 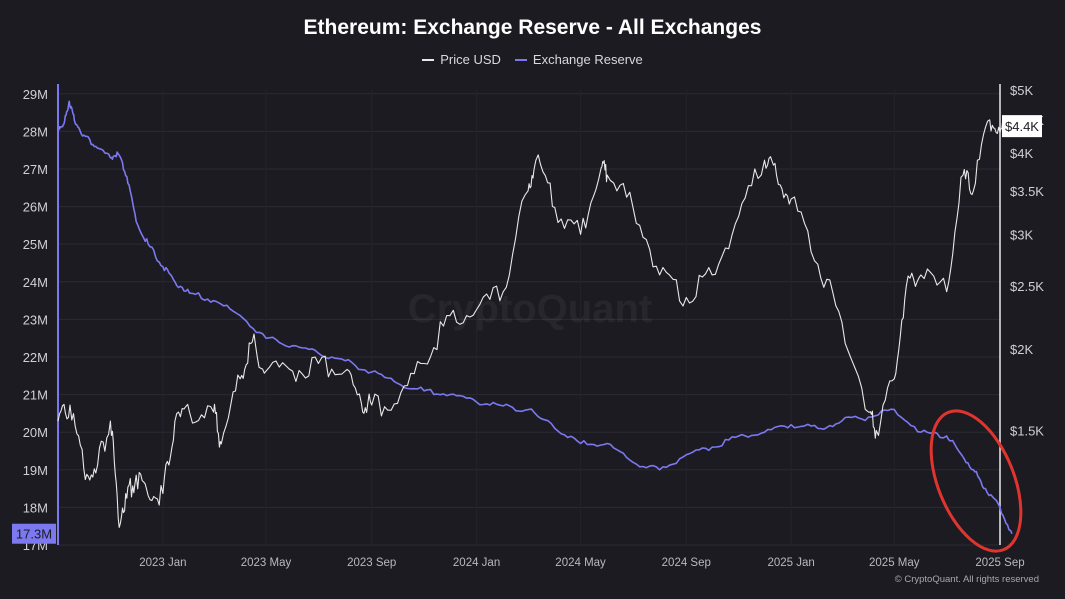 I want to click on legend-swatch-reserve, so click(x=520, y=59).